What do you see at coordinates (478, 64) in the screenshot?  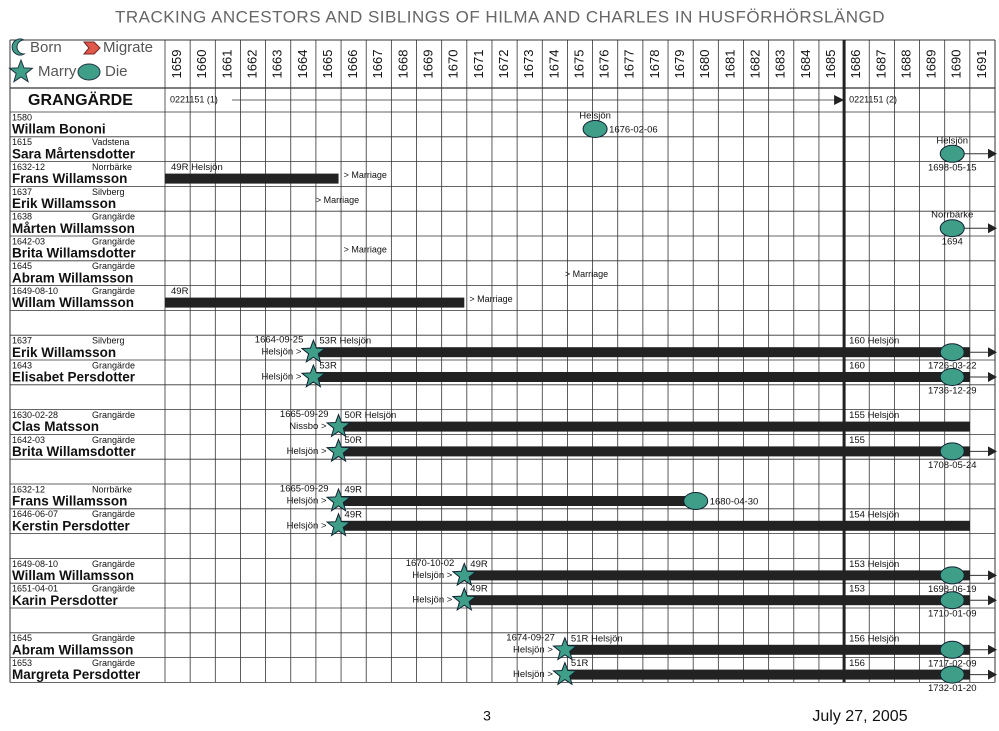 I see `year-label: 1671` at bounding box center [478, 64].